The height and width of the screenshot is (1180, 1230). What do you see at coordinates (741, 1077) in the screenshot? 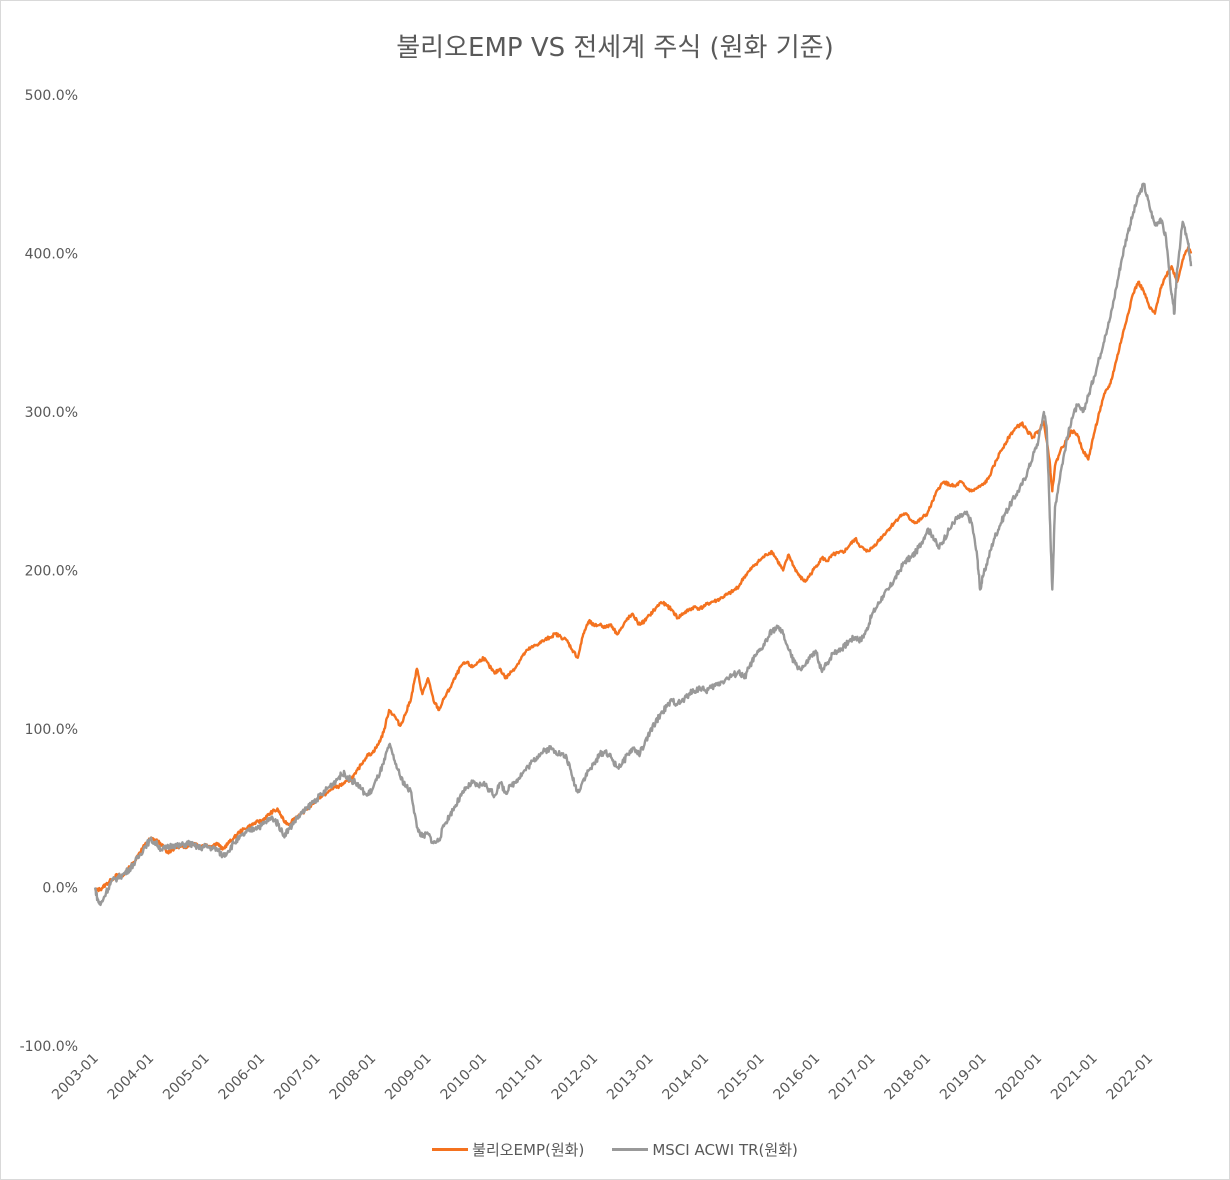
I see `x-tick-label: 2015-01` at bounding box center [741, 1077].